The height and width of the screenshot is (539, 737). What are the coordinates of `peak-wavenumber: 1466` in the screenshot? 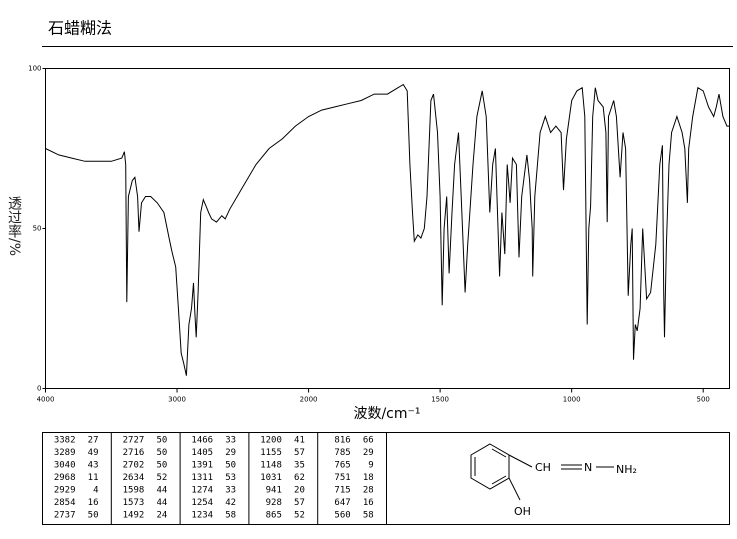 It's located at (202, 441).